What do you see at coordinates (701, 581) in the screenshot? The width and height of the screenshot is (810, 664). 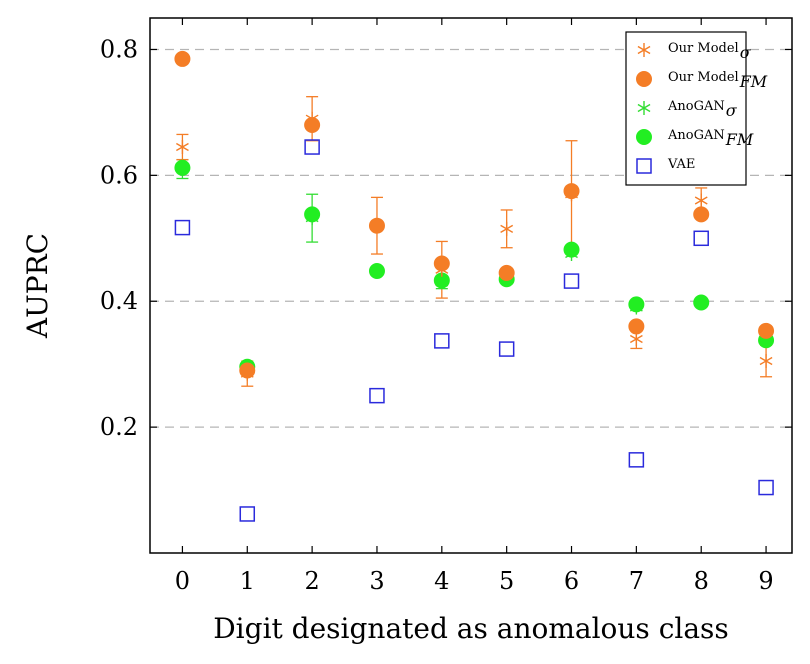 I see `x-tick-label: 8` at bounding box center [701, 581].